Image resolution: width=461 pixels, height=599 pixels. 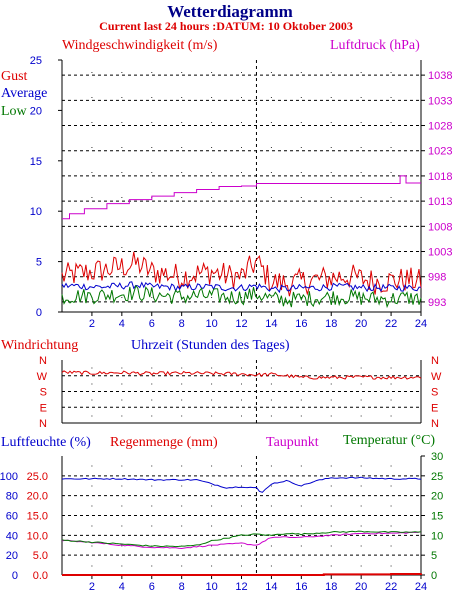 I want to click on series-wind-direction-line, so click(x=241, y=375).